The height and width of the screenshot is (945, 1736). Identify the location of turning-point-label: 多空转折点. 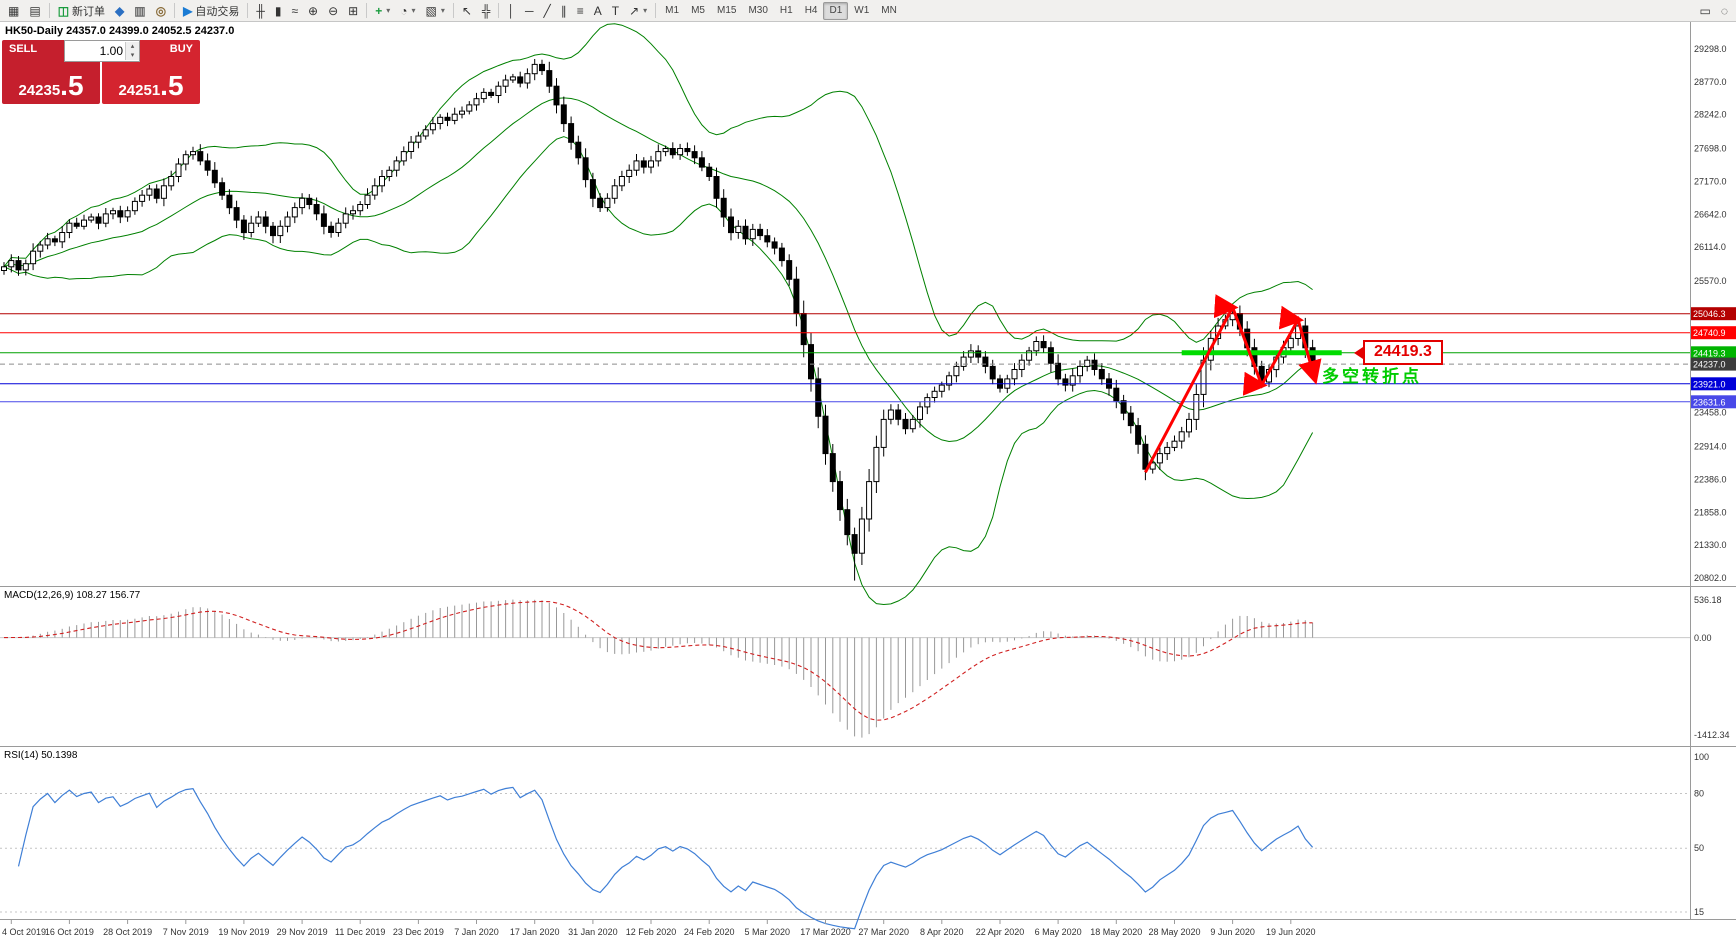
(1372, 376).